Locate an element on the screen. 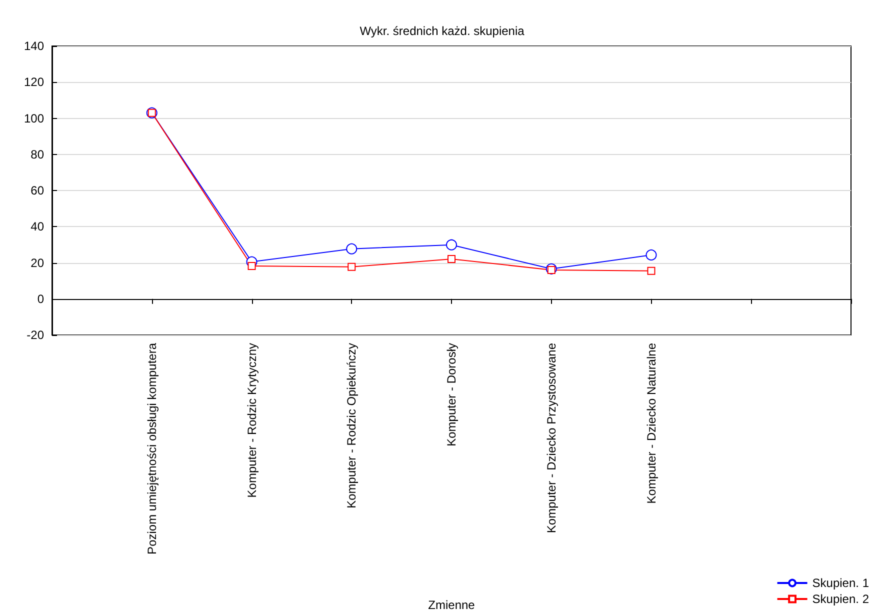 The height and width of the screenshot is (614, 884). y-tick-label: 100 is located at coordinates (34, 118).